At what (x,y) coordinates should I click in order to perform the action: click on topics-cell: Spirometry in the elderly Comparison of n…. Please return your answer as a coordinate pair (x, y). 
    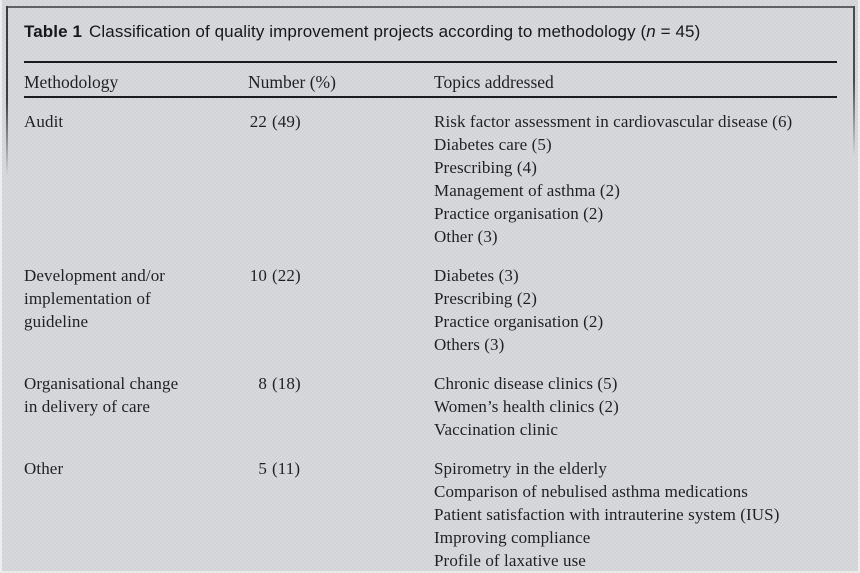
    Looking at the image, I should click on (635, 514).